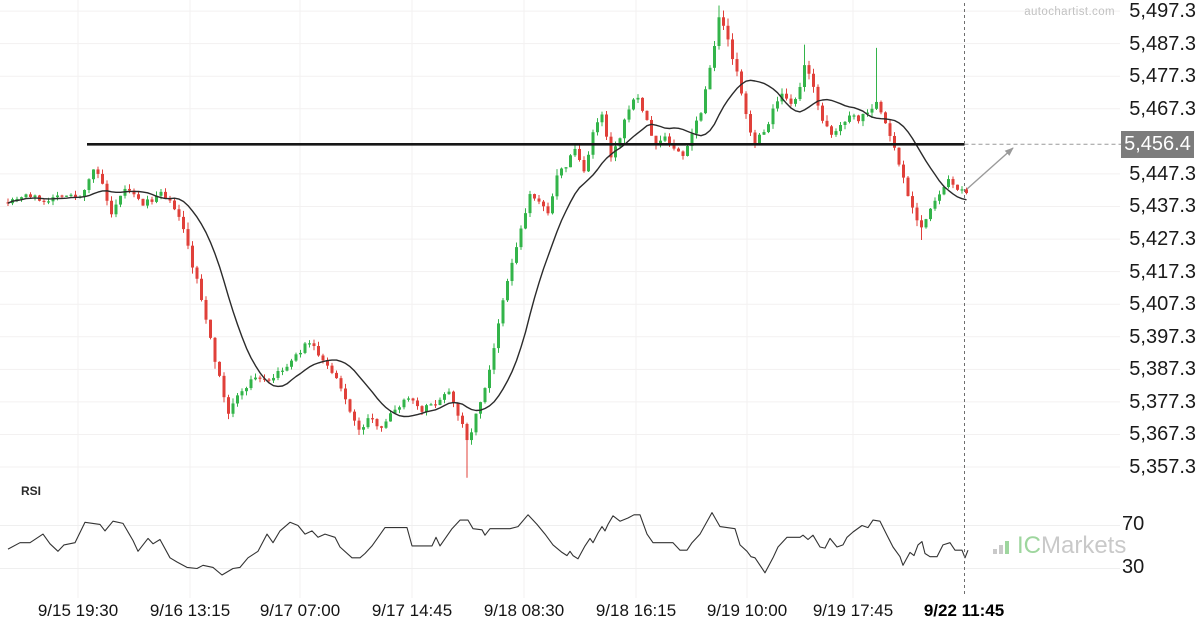 The height and width of the screenshot is (630, 1200). Describe the element at coordinates (1162, 11) in the screenshot. I see `price-axis-tick: 5,497.3` at that location.